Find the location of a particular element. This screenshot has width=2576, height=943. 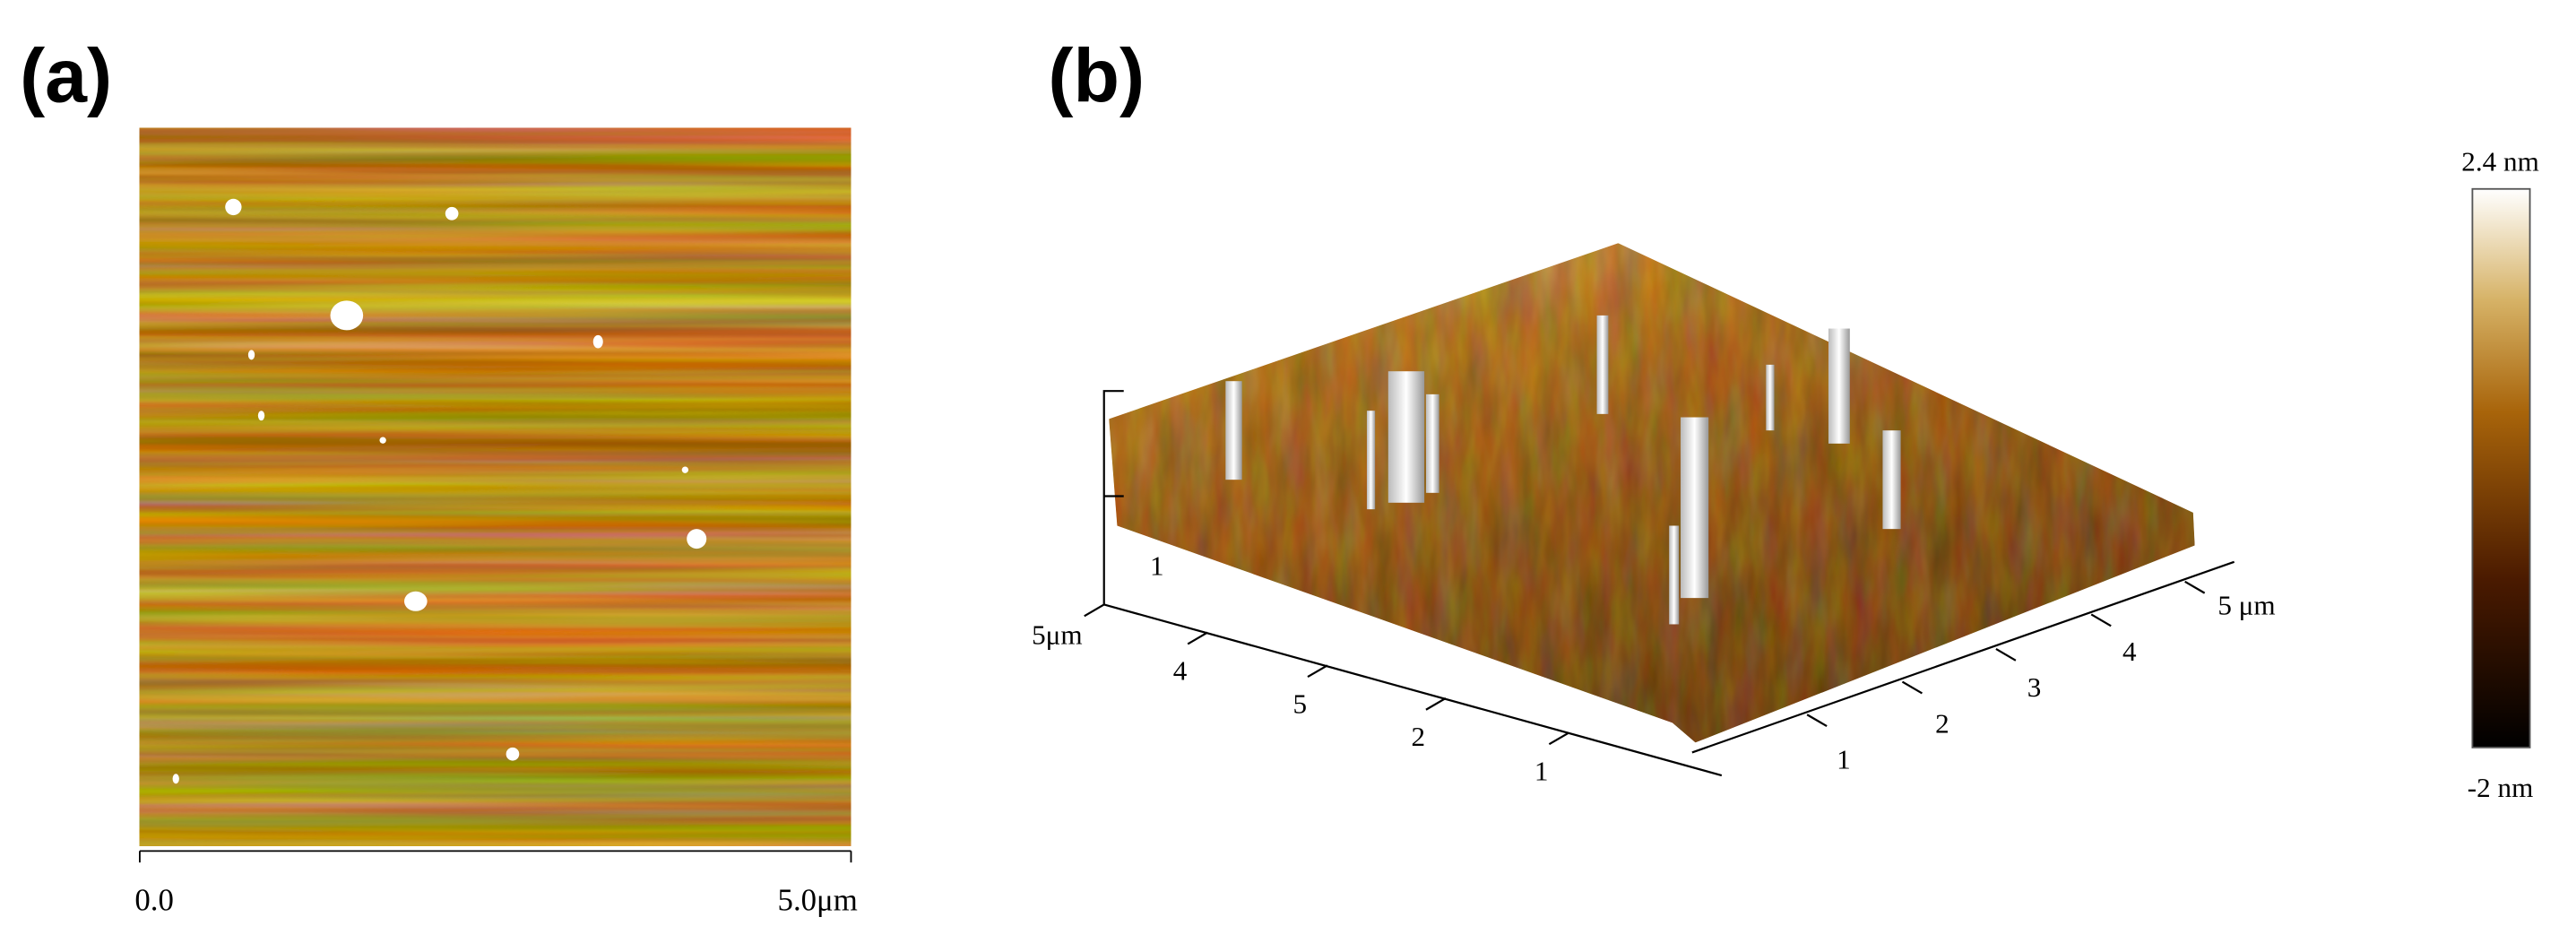

scale-end: 5.0μm is located at coordinates (818, 899).